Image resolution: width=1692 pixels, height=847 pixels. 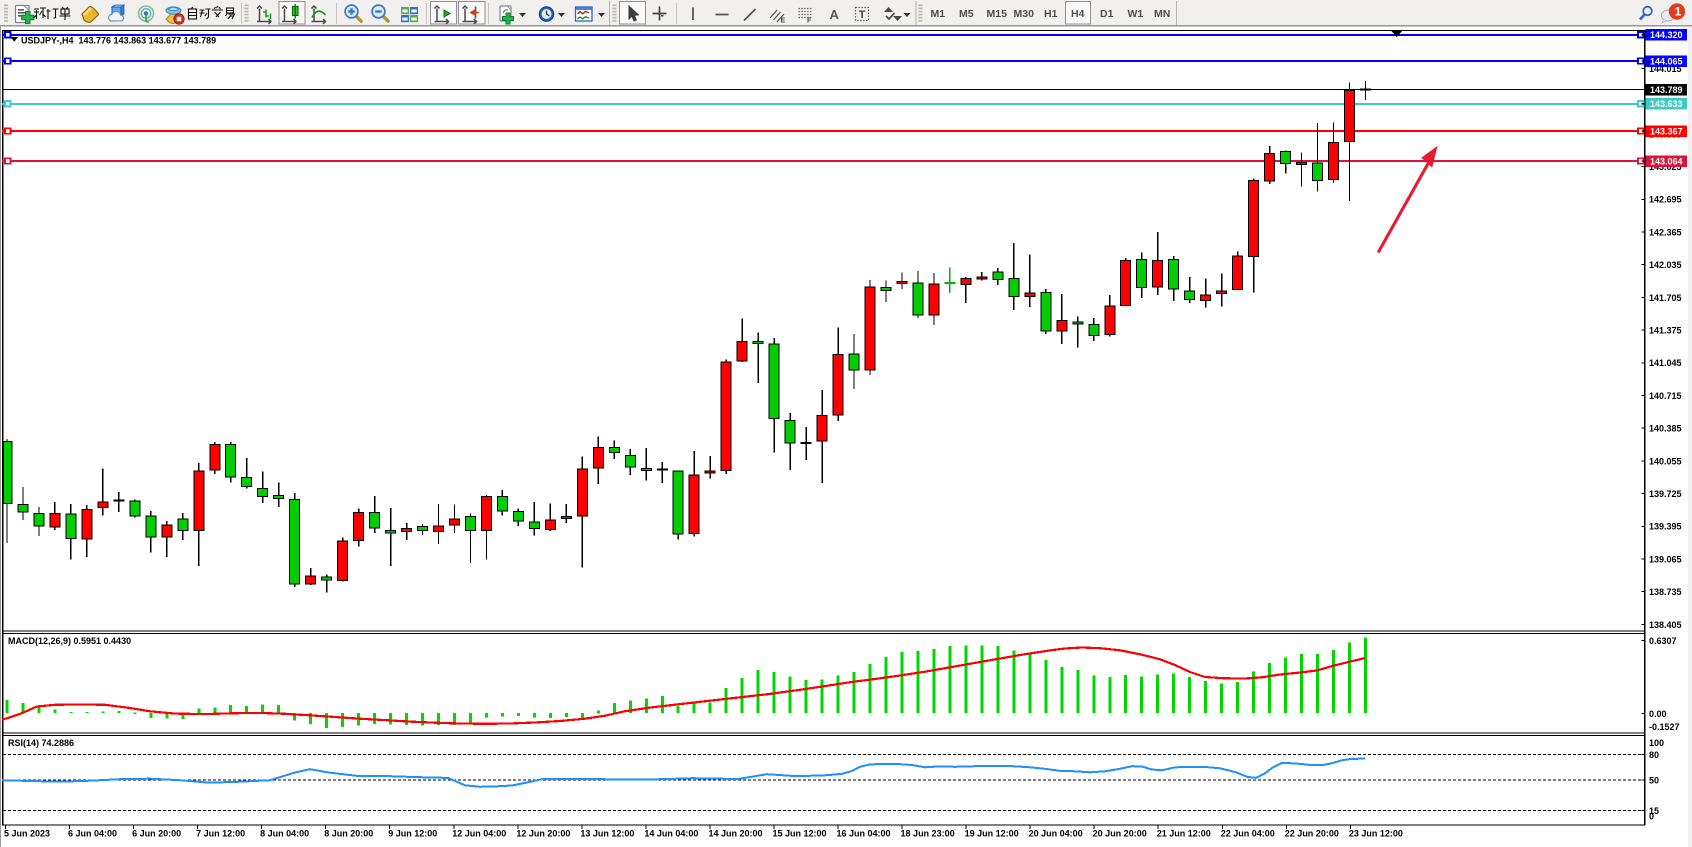 What do you see at coordinates (1248, 834) in the screenshot?
I see `svg-text: 22 Jun 04:00` at bounding box center [1248, 834].